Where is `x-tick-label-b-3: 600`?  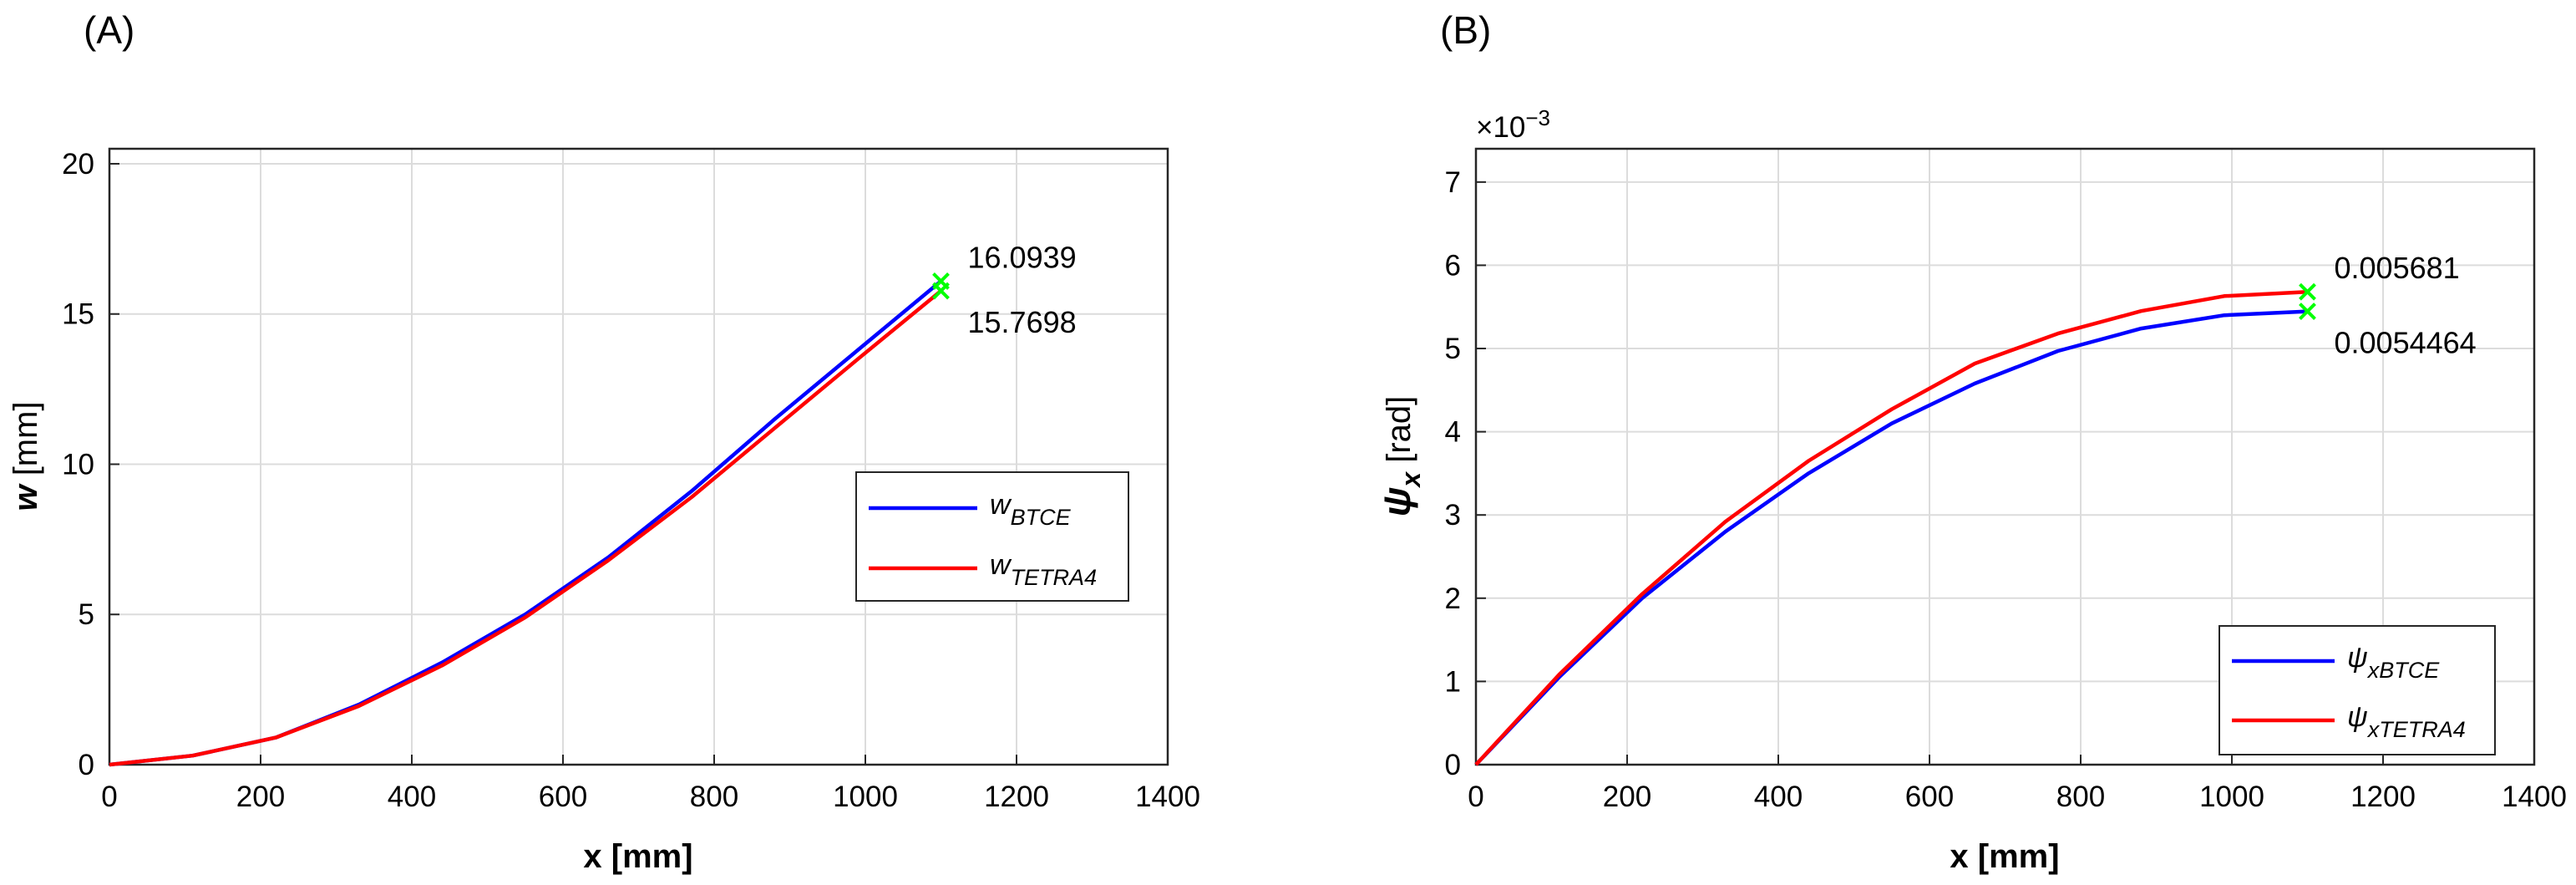 x-tick-label-b-3: 600 is located at coordinates (1930, 797).